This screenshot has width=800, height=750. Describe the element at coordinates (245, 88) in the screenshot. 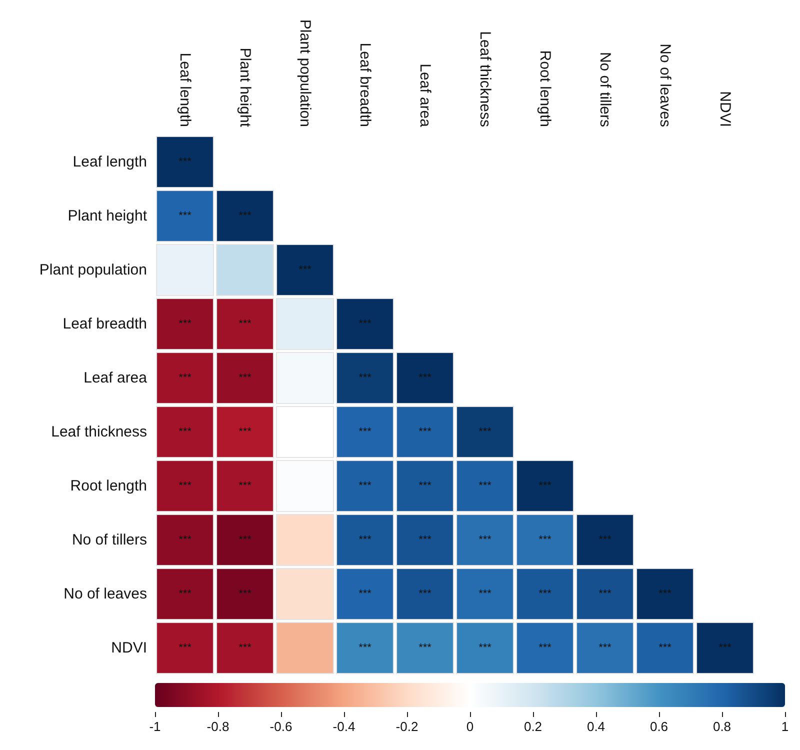

I see `x-tick-label: Plant height` at that location.